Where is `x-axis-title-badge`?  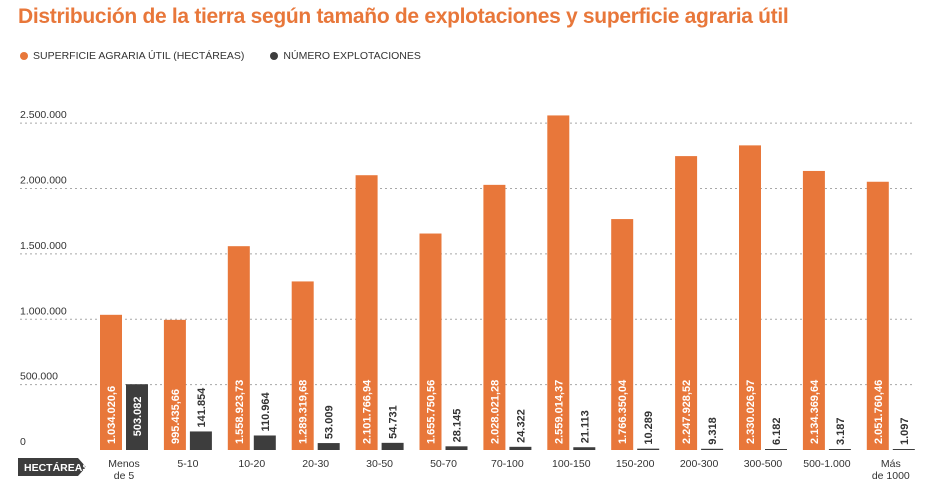
x-axis-title-badge is located at coordinates (52, 467).